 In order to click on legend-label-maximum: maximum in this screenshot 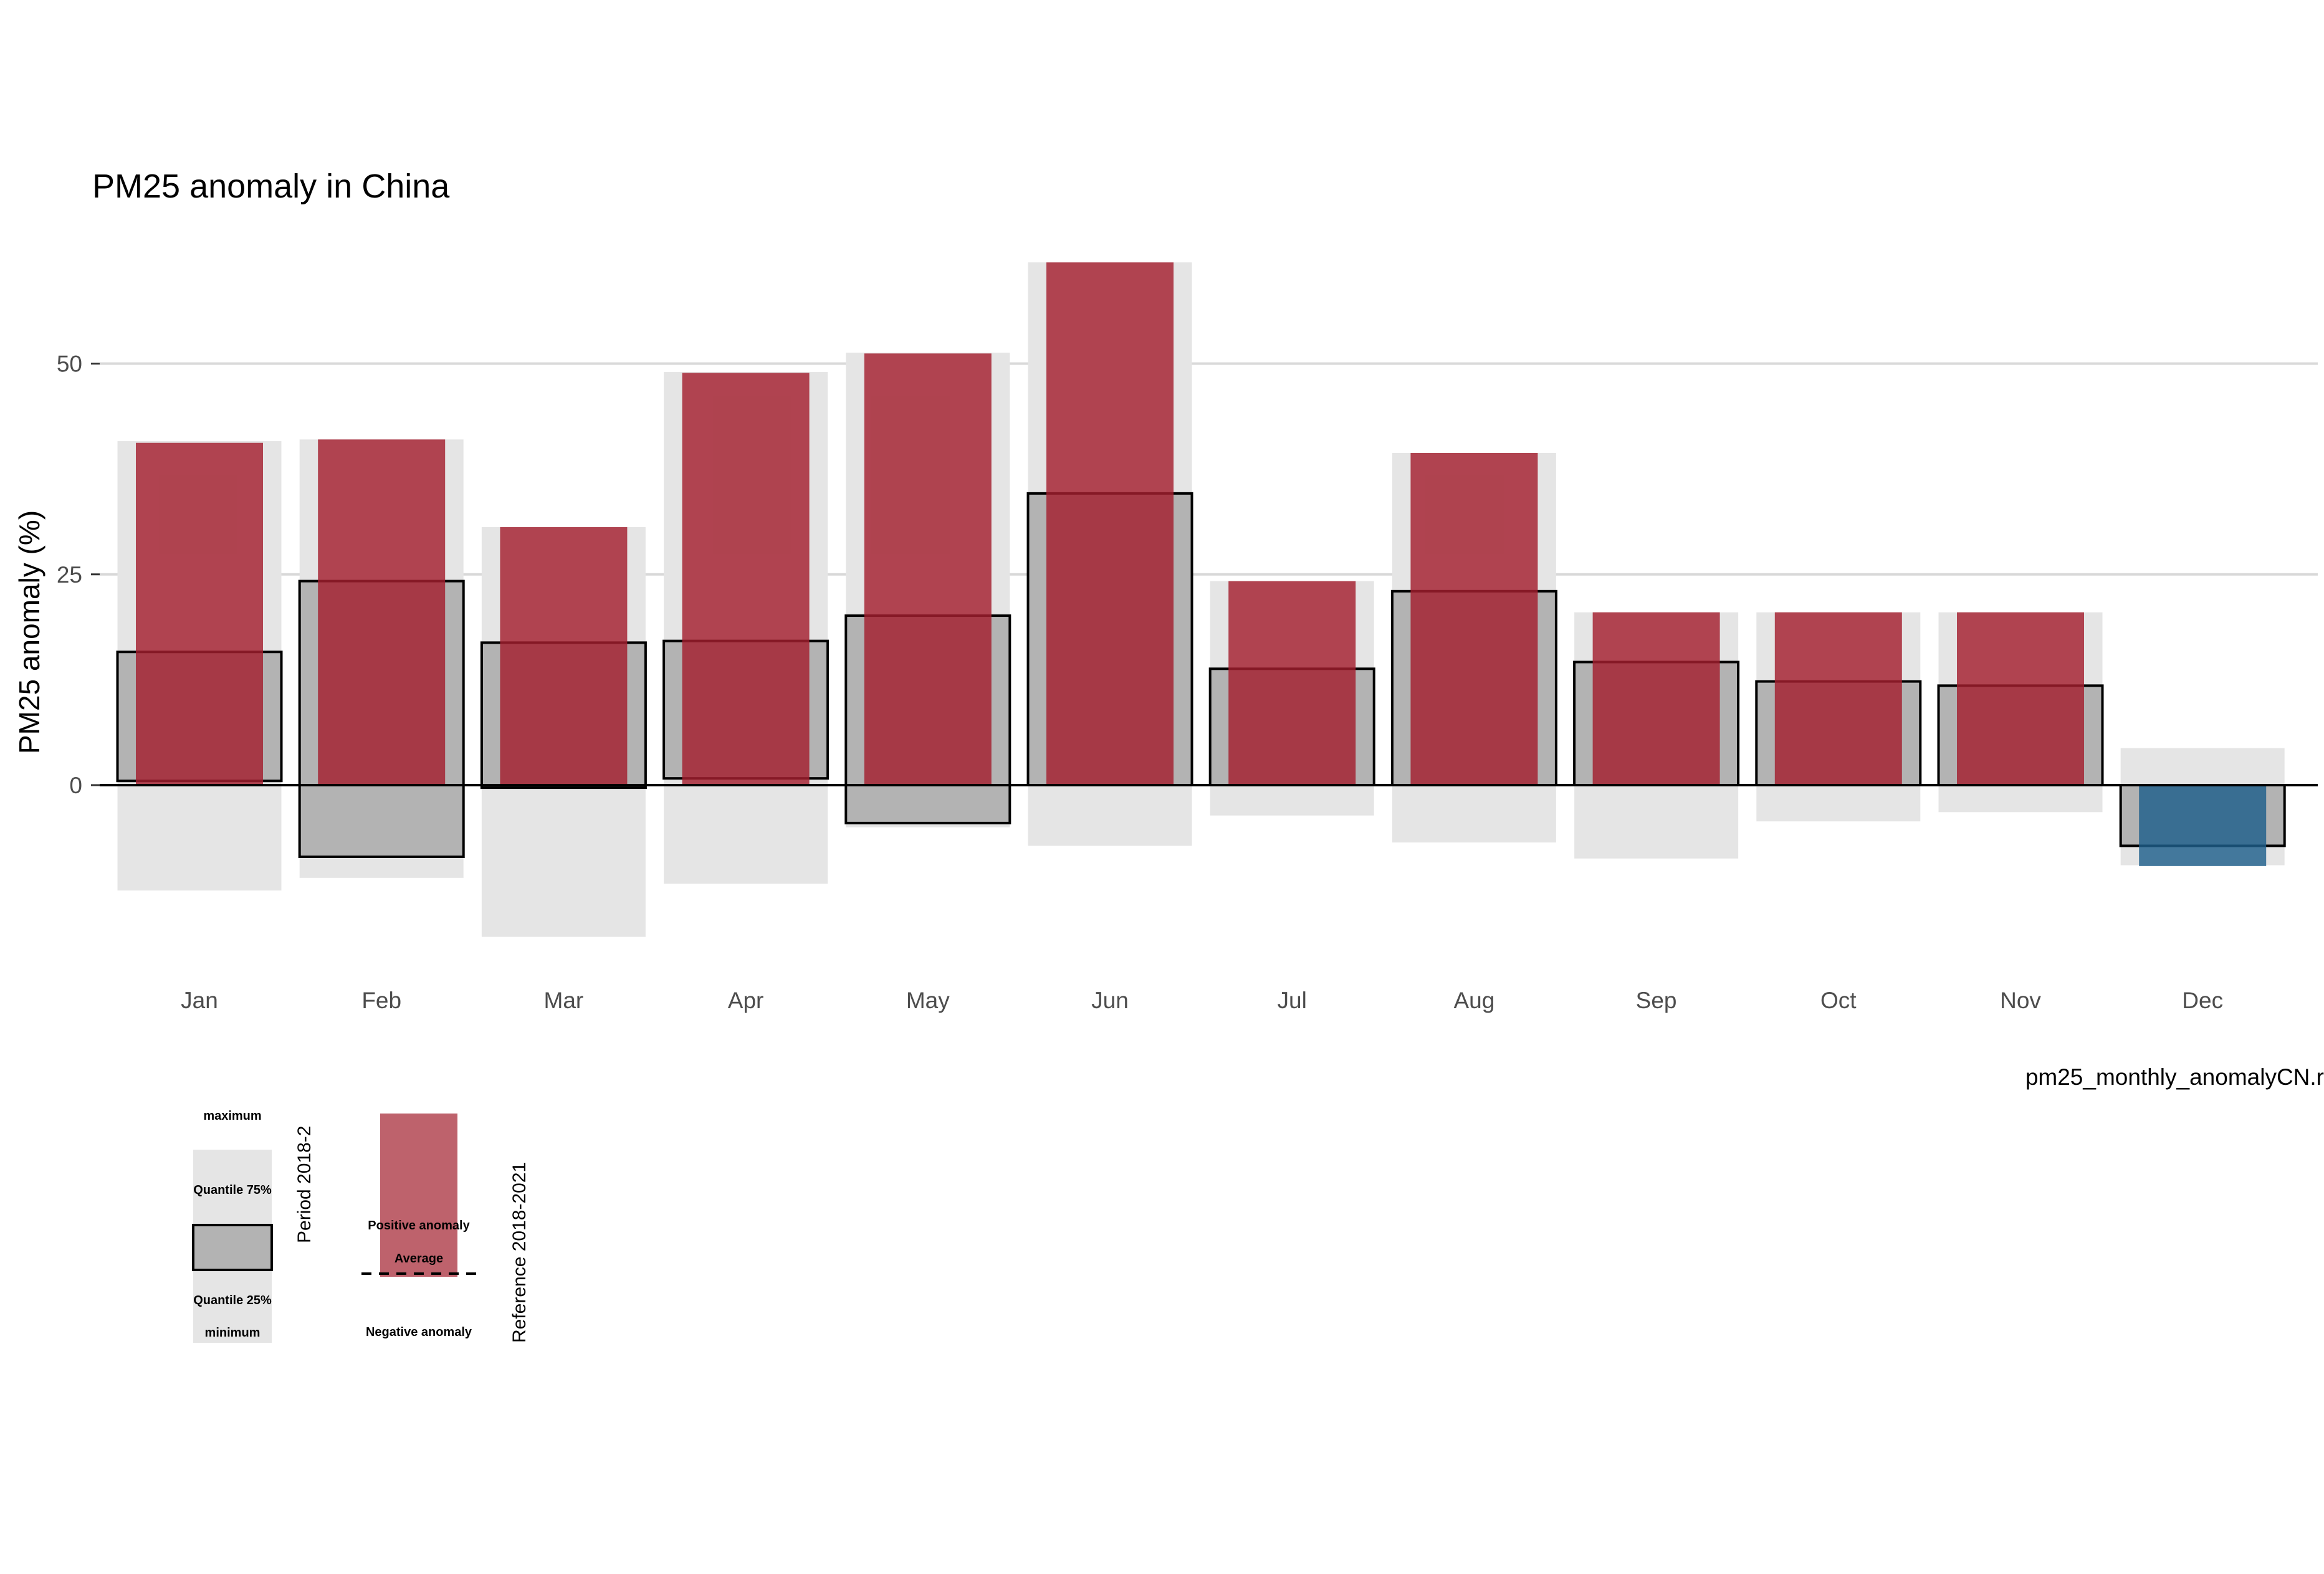, I will do `click(232, 1116)`.